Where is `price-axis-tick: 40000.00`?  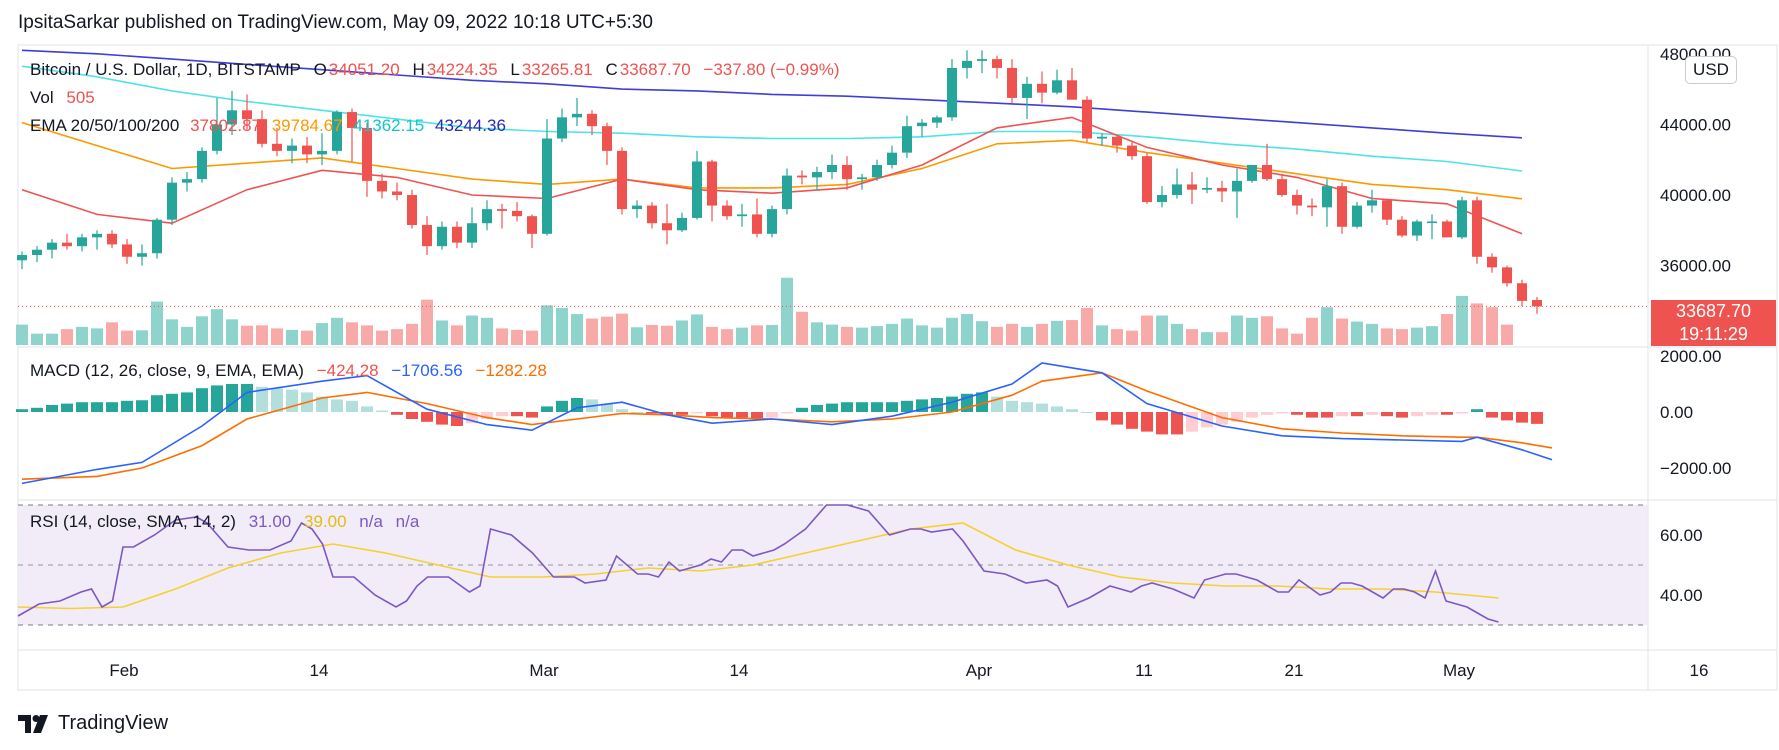
price-axis-tick: 40000.00 is located at coordinates (1695, 195).